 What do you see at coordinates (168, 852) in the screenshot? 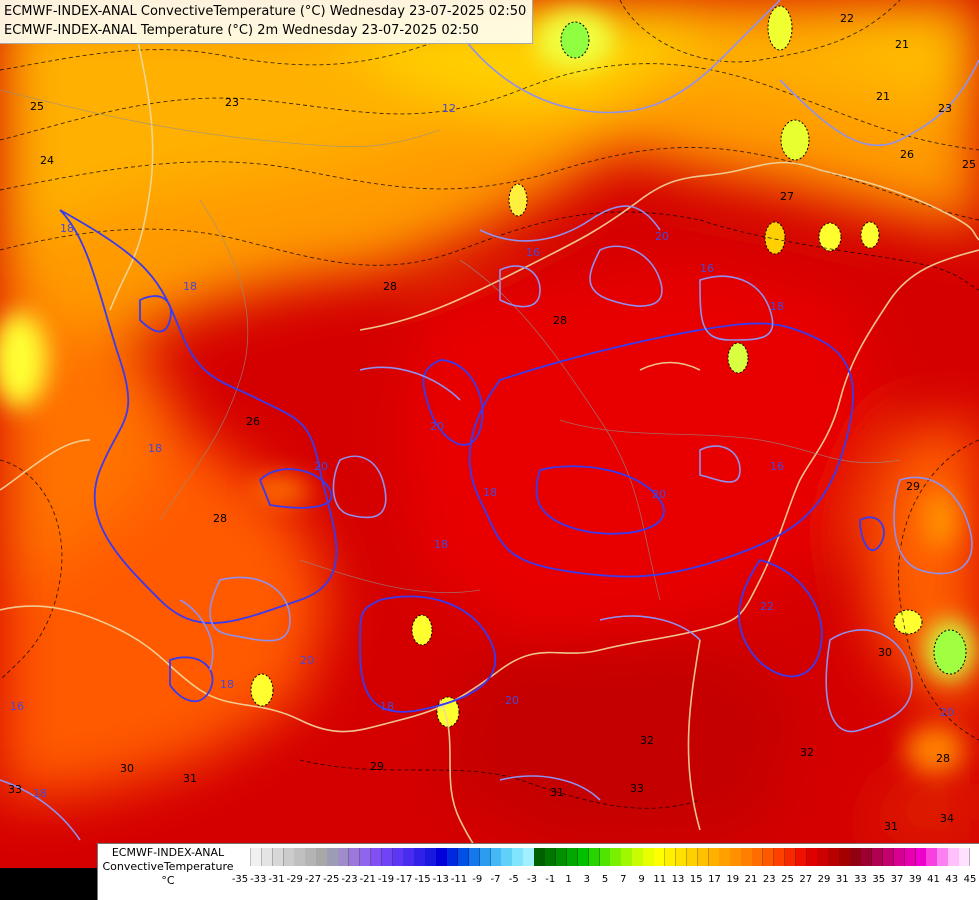
I see `legend-label-model: ECMWF-INDEX-ANAL` at bounding box center [168, 852].